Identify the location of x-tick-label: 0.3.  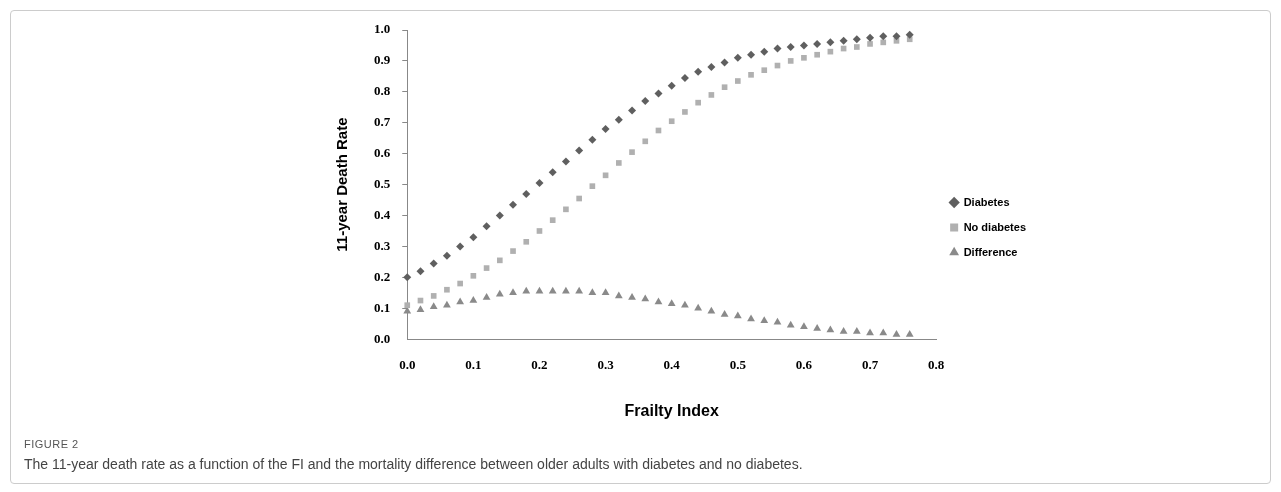
(606, 365).